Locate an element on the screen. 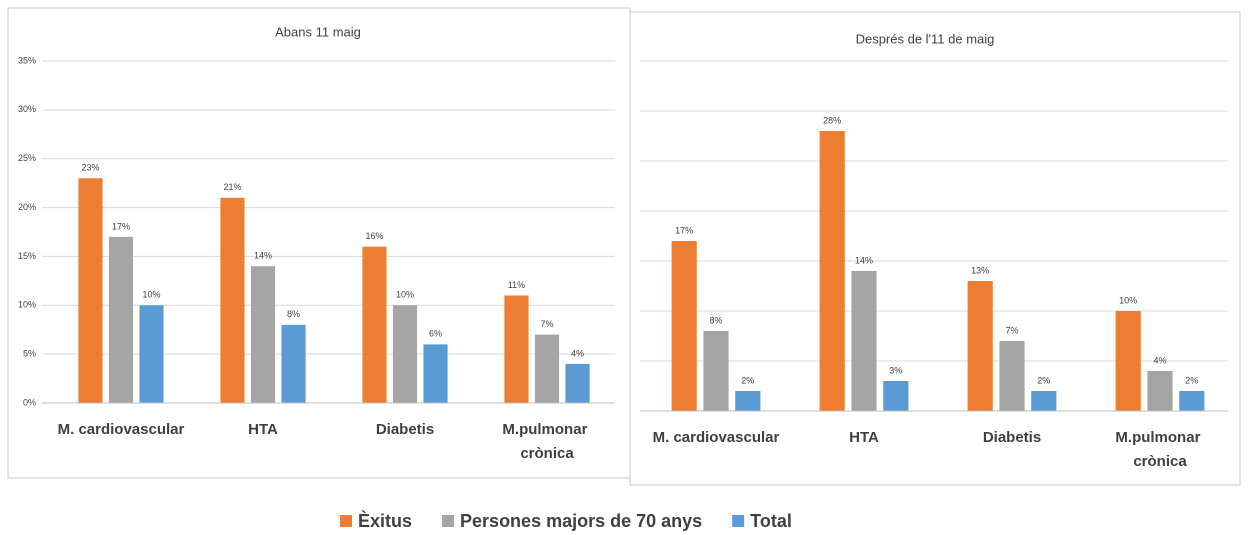 This screenshot has width=1248, height=535. legend-label: Persones majors de 70 anys is located at coordinates (581, 521).